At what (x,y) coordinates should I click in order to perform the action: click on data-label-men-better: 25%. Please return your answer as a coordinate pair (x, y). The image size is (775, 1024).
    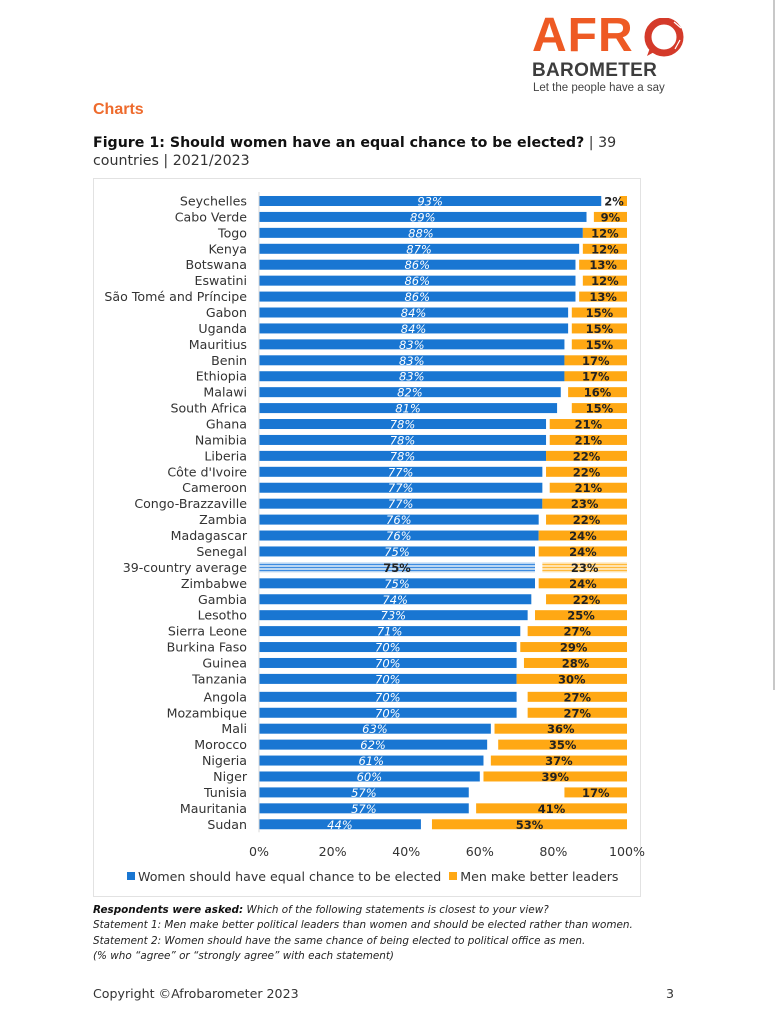
    Looking at the image, I should click on (581, 616).